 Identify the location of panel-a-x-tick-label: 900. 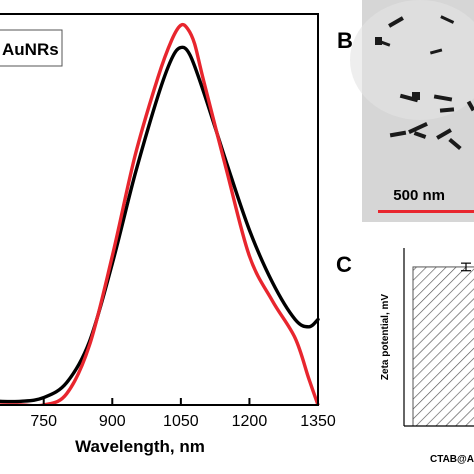
(112, 421).